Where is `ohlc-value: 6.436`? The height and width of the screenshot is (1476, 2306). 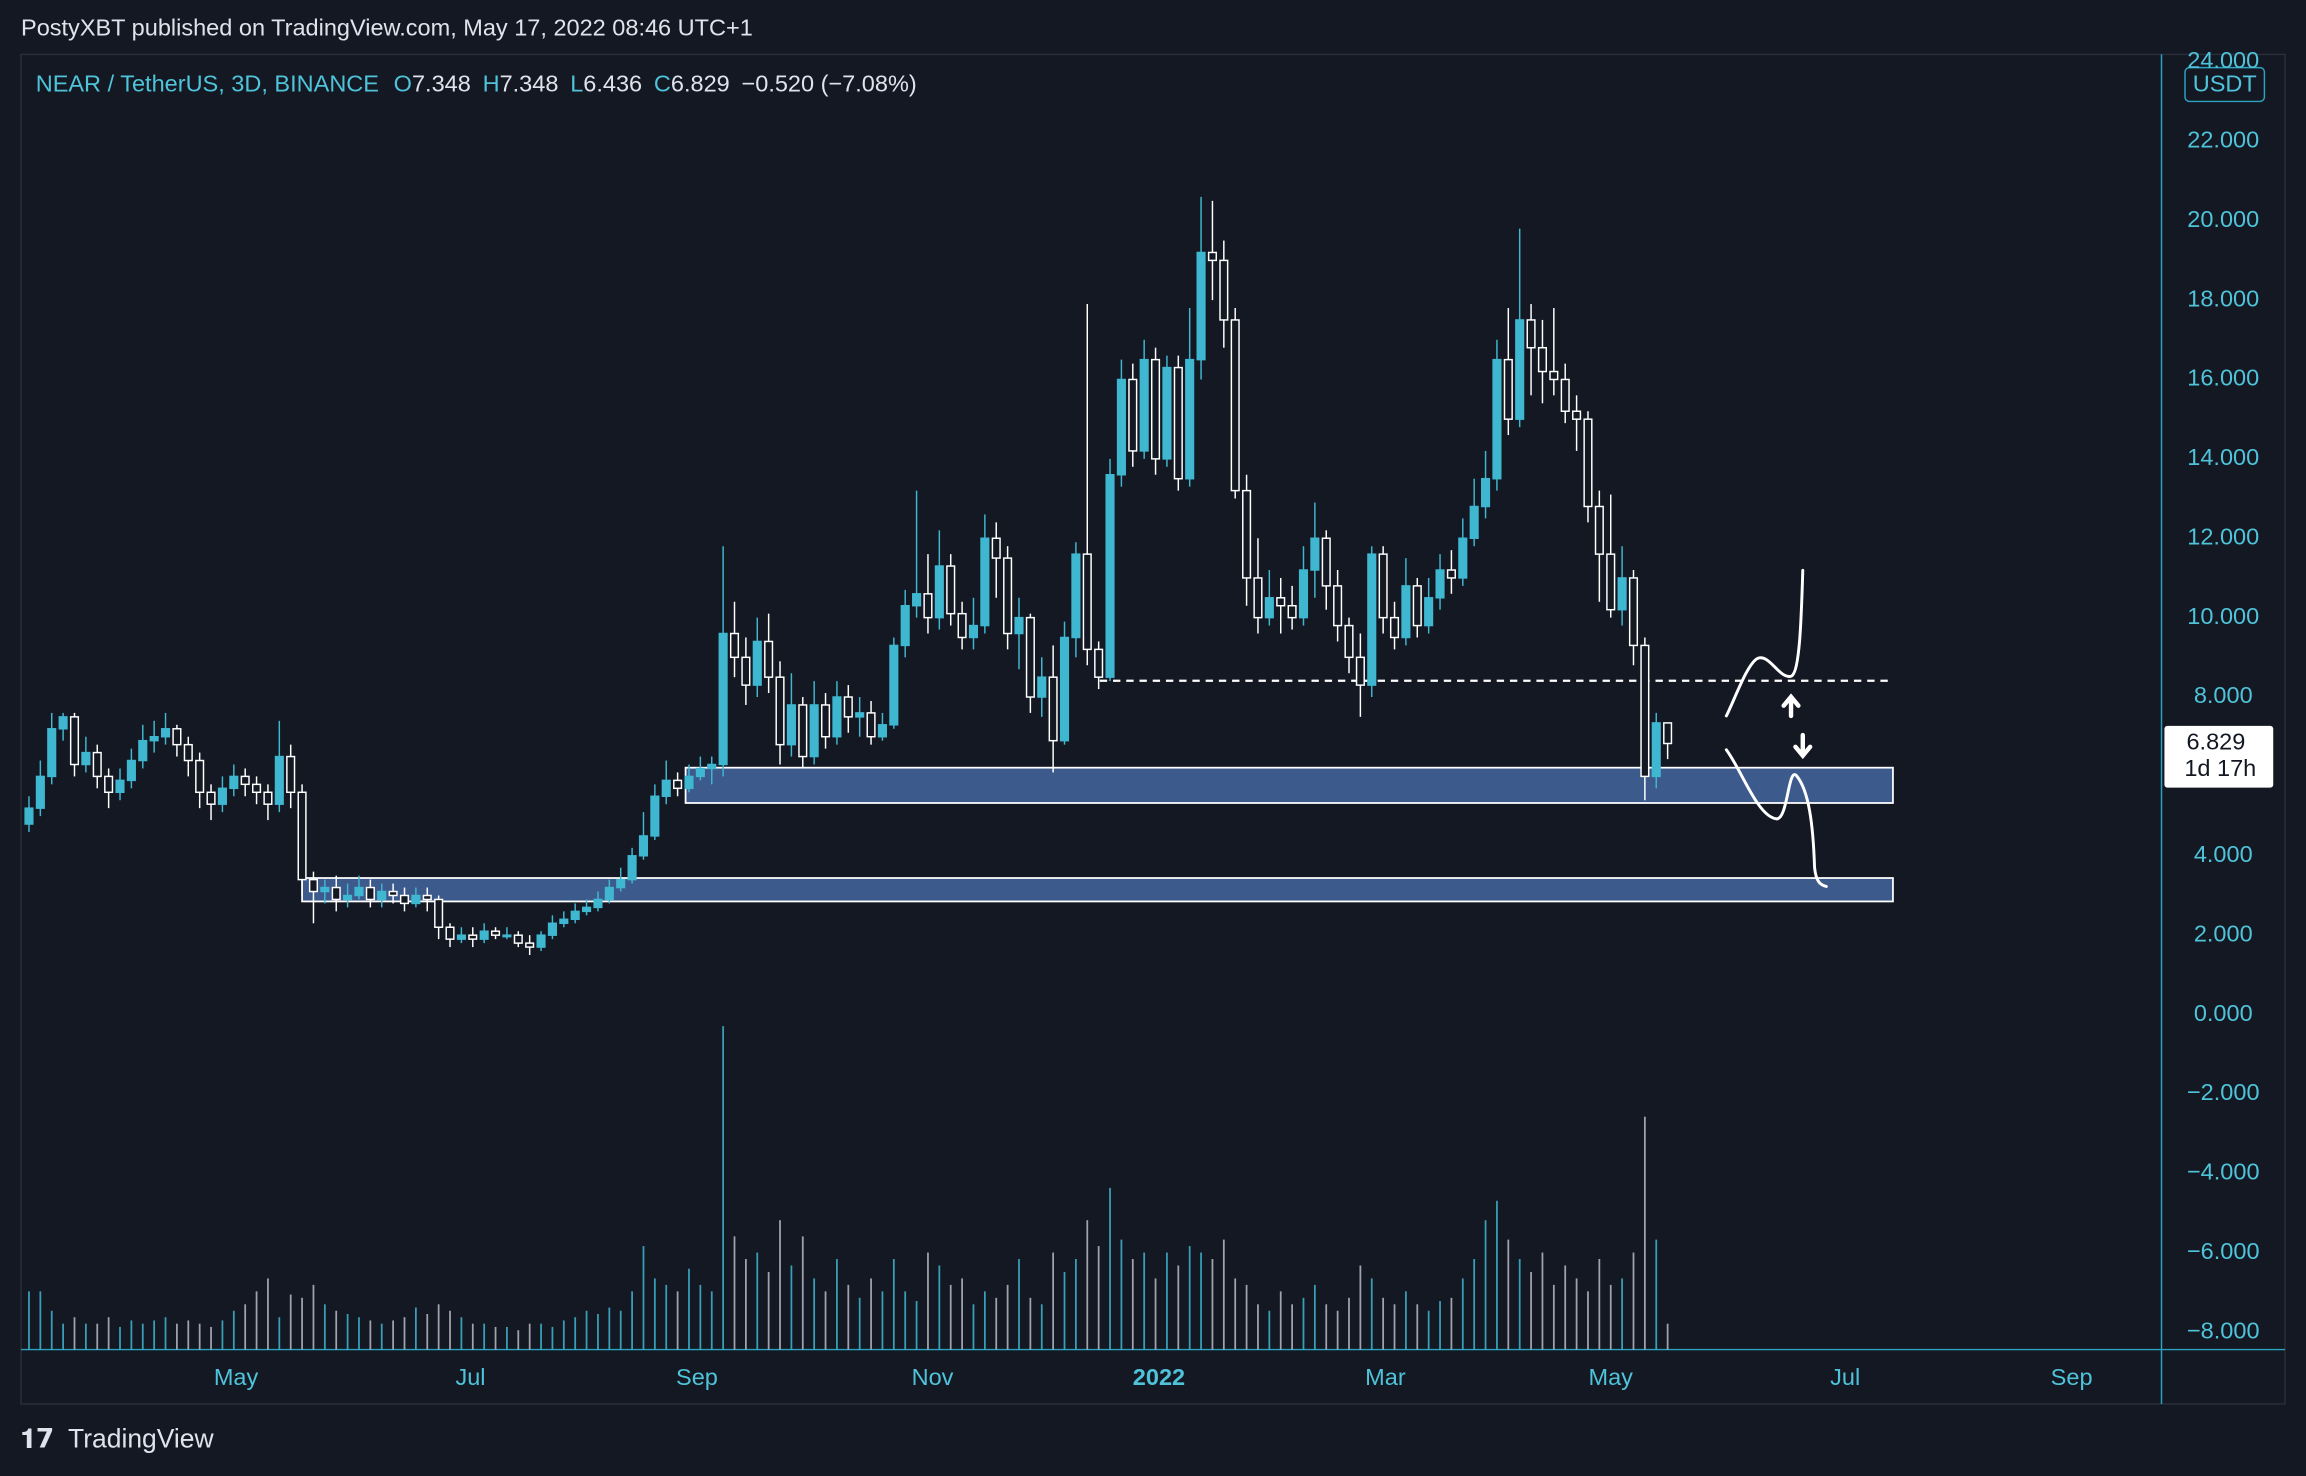
ohlc-value: 6.436 is located at coordinates (612, 83).